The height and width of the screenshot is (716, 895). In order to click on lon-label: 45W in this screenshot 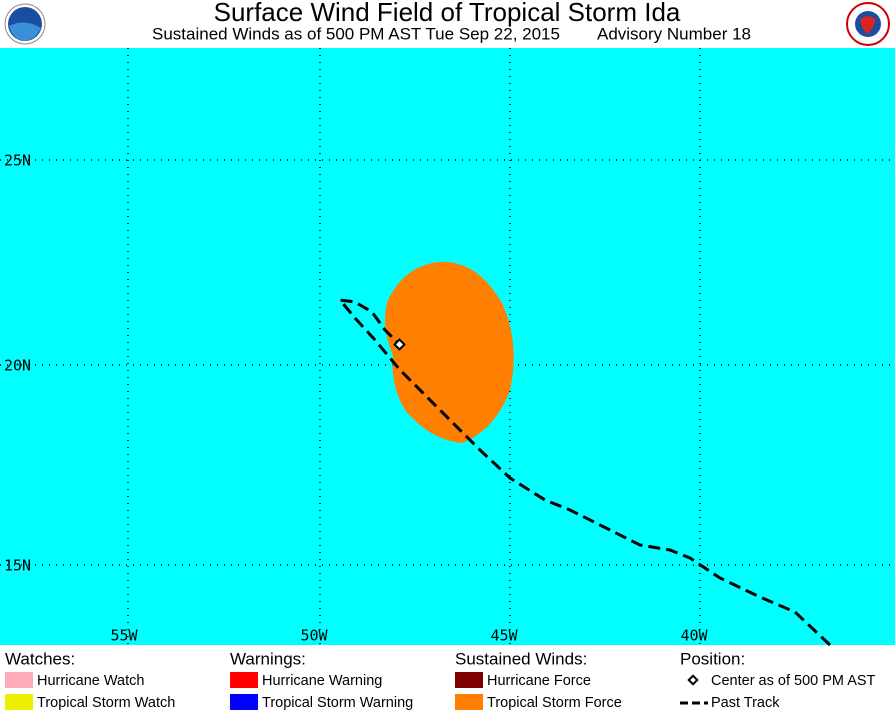, I will do `click(504, 636)`.